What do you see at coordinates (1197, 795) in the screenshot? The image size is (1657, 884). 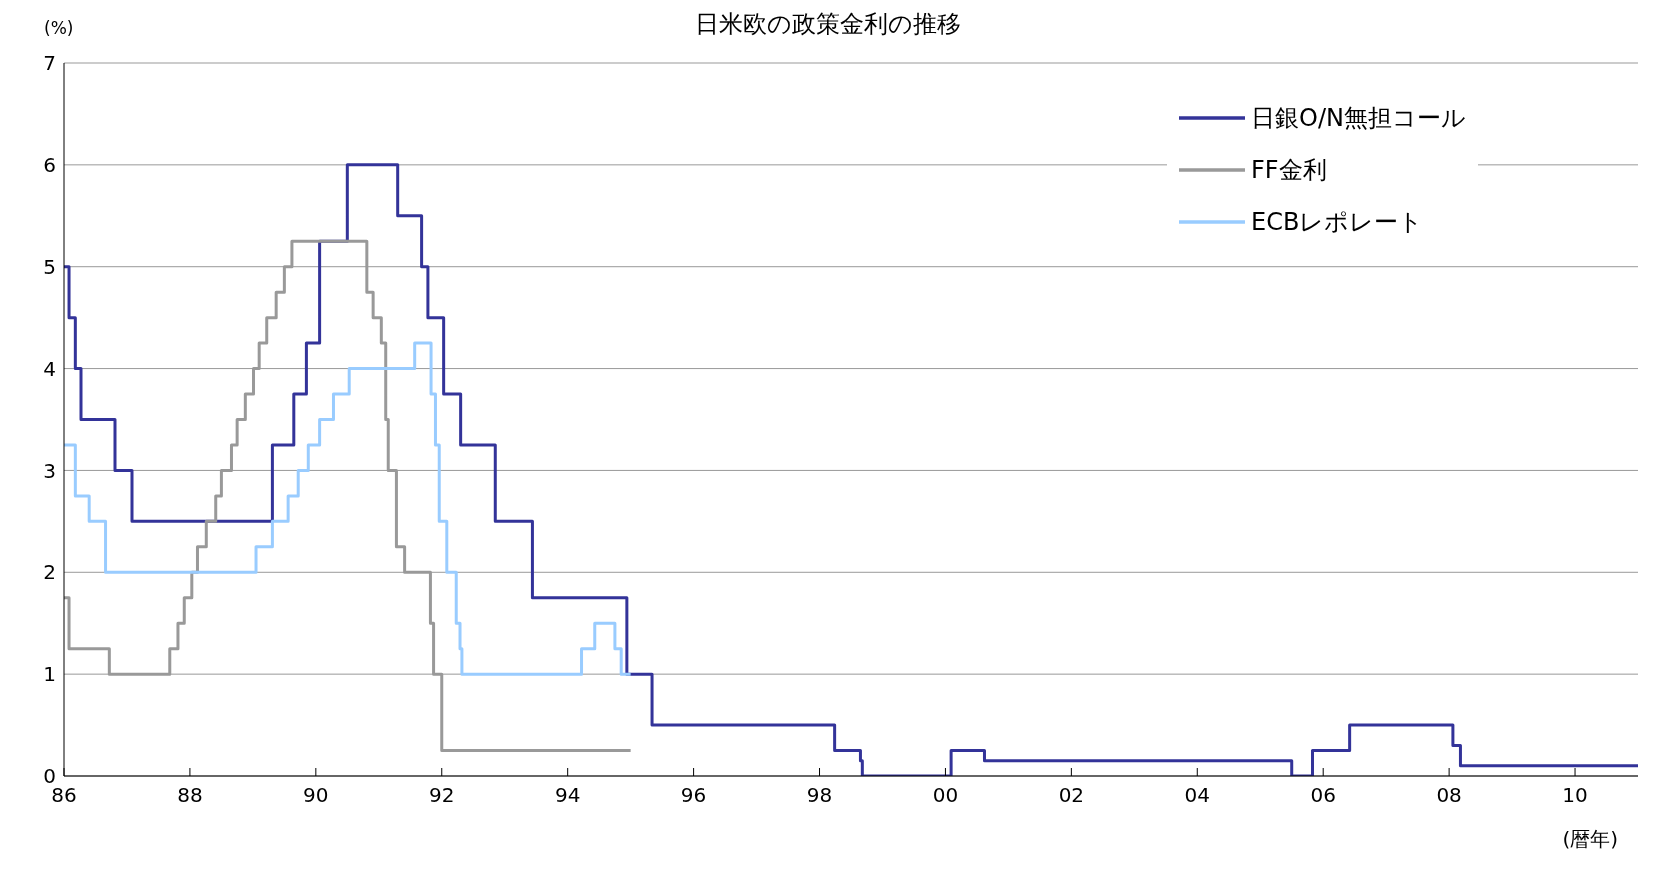 I see `x-tick-label: 04` at bounding box center [1197, 795].